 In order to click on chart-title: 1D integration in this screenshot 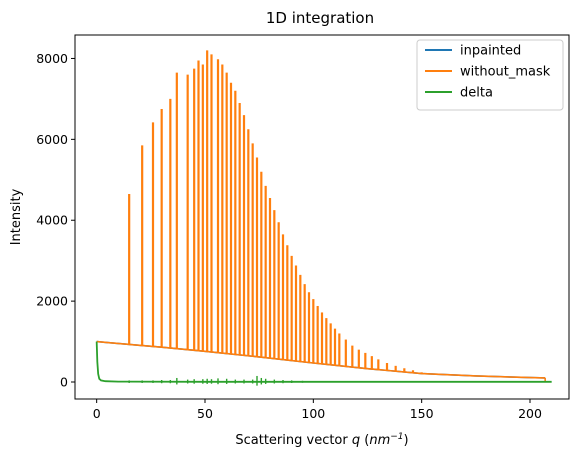, I will do `click(320, 18)`.